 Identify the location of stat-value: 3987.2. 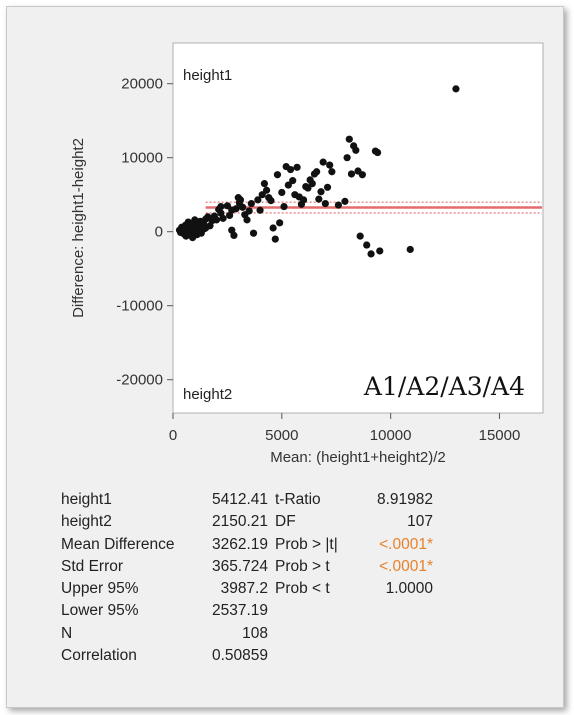
(244, 589).